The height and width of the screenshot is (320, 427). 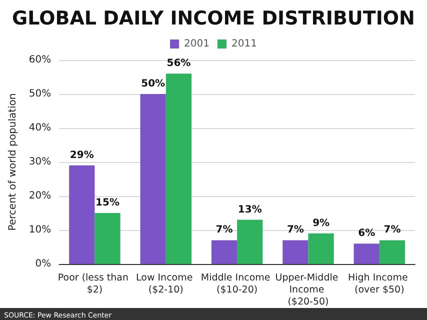 What do you see at coordinates (308, 290) in the screenshot?
I see `x-tick-label: Upper-Middle Income ($20-50)` at bounding box center [308, 290].